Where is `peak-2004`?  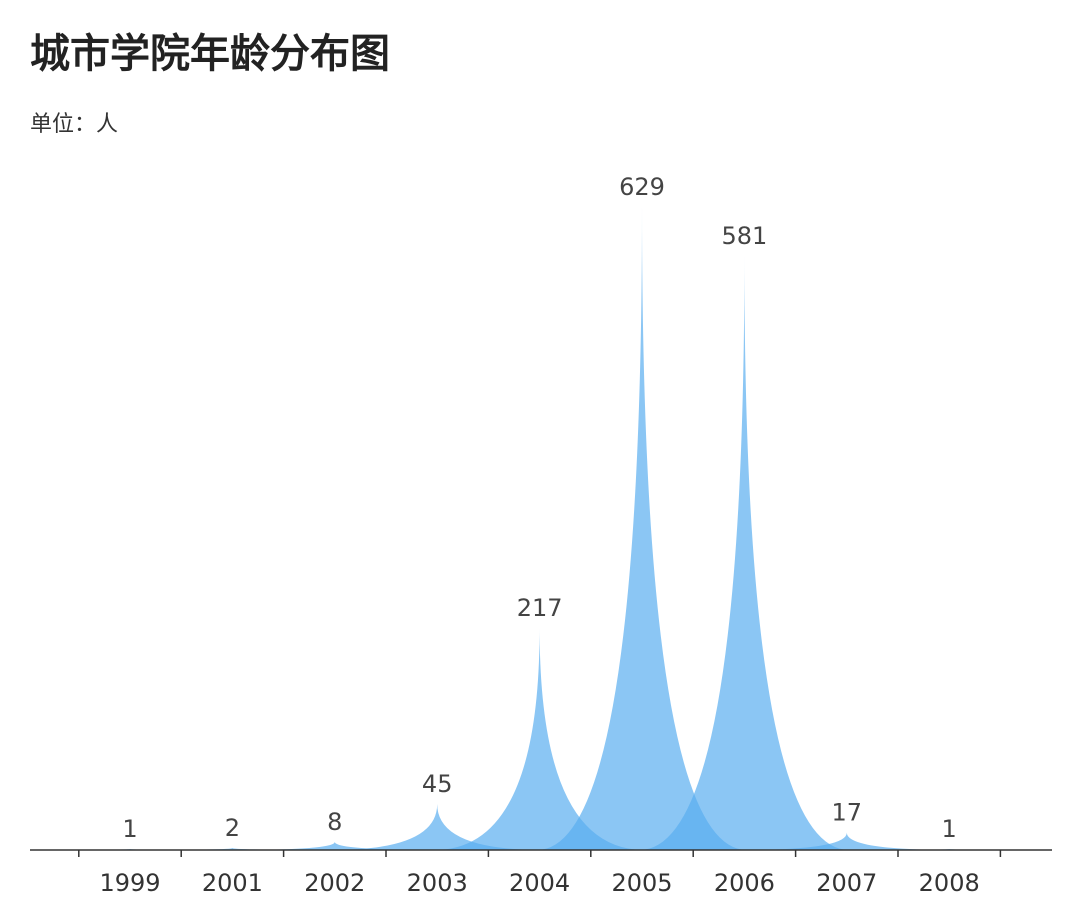
peak-2004 is located at coordinates (539, 739).